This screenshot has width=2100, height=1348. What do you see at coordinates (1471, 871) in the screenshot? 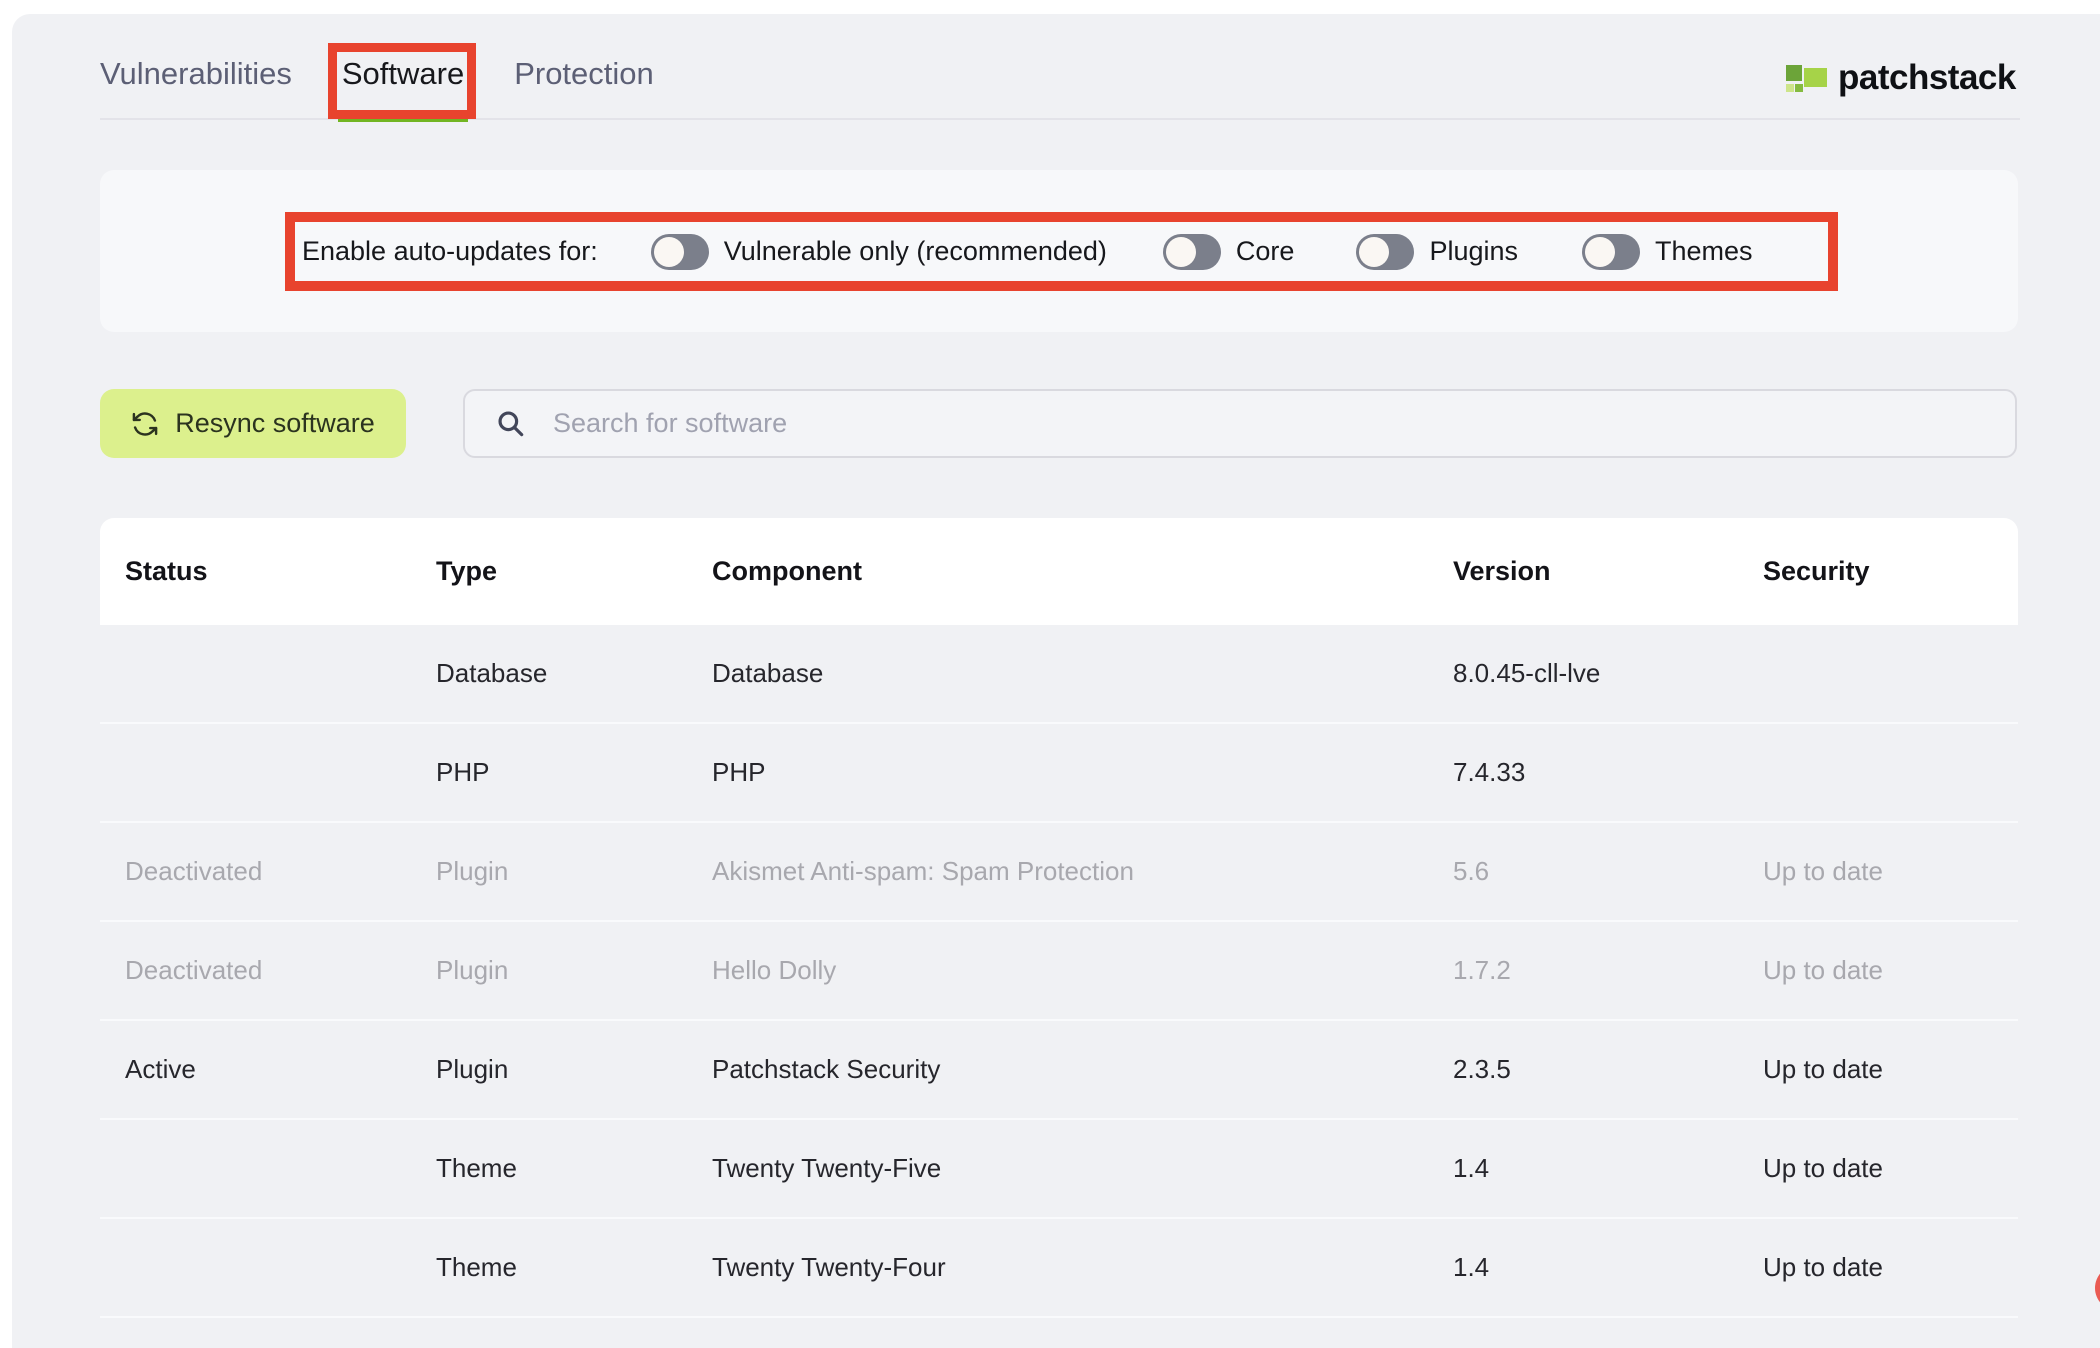
I see `version-cell: 5.6` at bounding box center [1471, 871].